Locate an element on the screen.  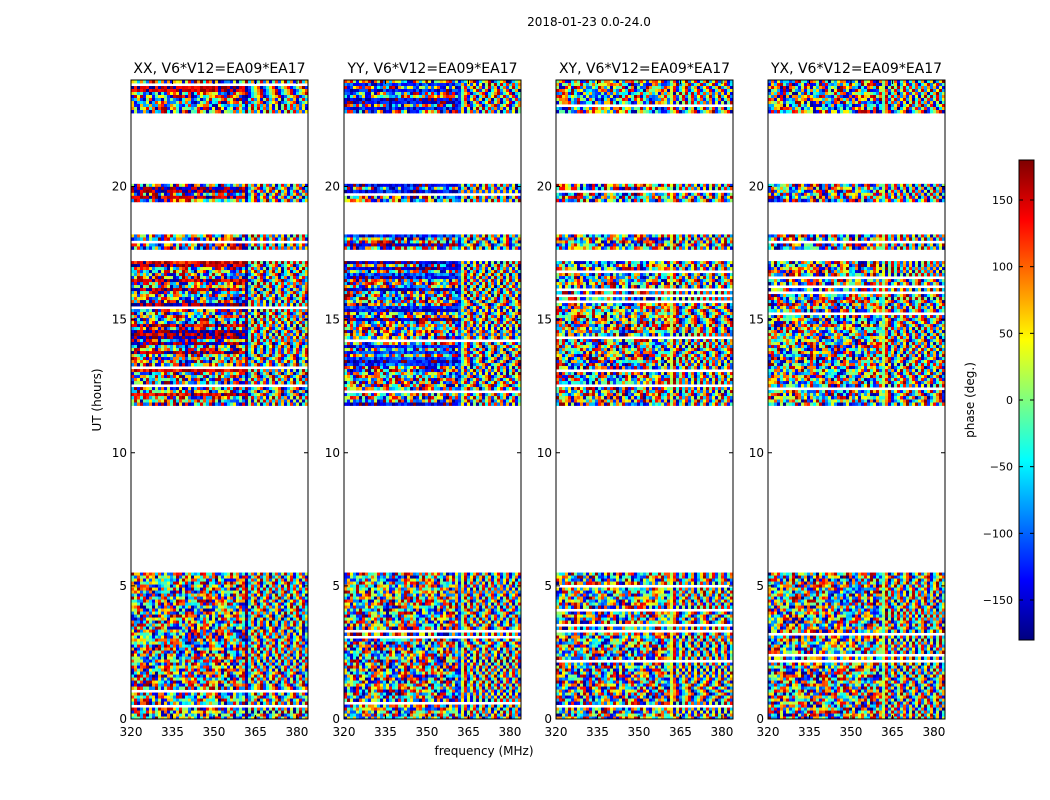
panel-title: YX, V6*V12=EA09*EA17 is located at coordinates (856, 69).